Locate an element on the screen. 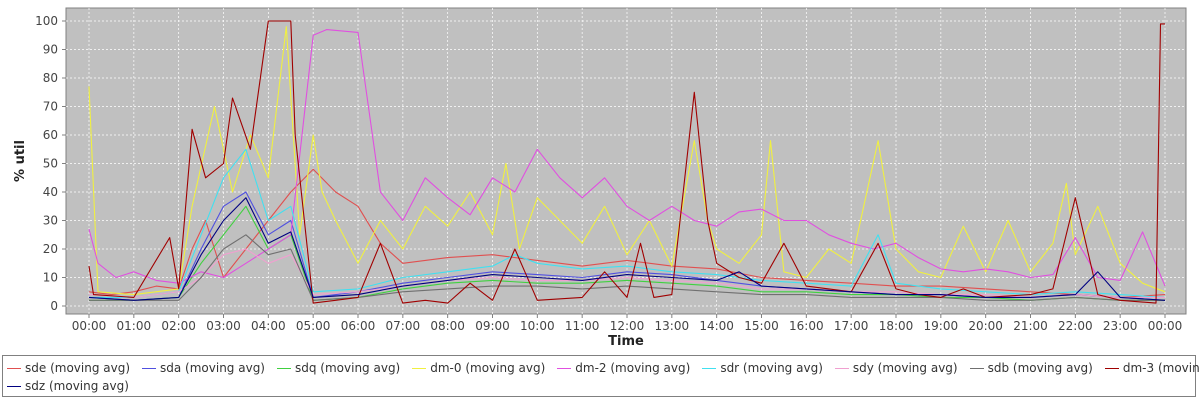 This screenshot has width=1200, height=400. x-tick-label: 17:00 is located at coordinates (851, 326).